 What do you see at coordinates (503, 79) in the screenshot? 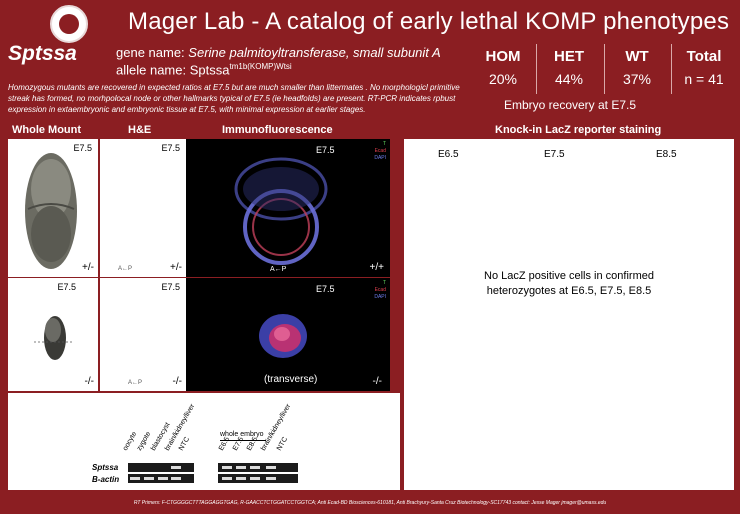
I see `stat-hom-value: 20%` at bounding box center [503, 79].